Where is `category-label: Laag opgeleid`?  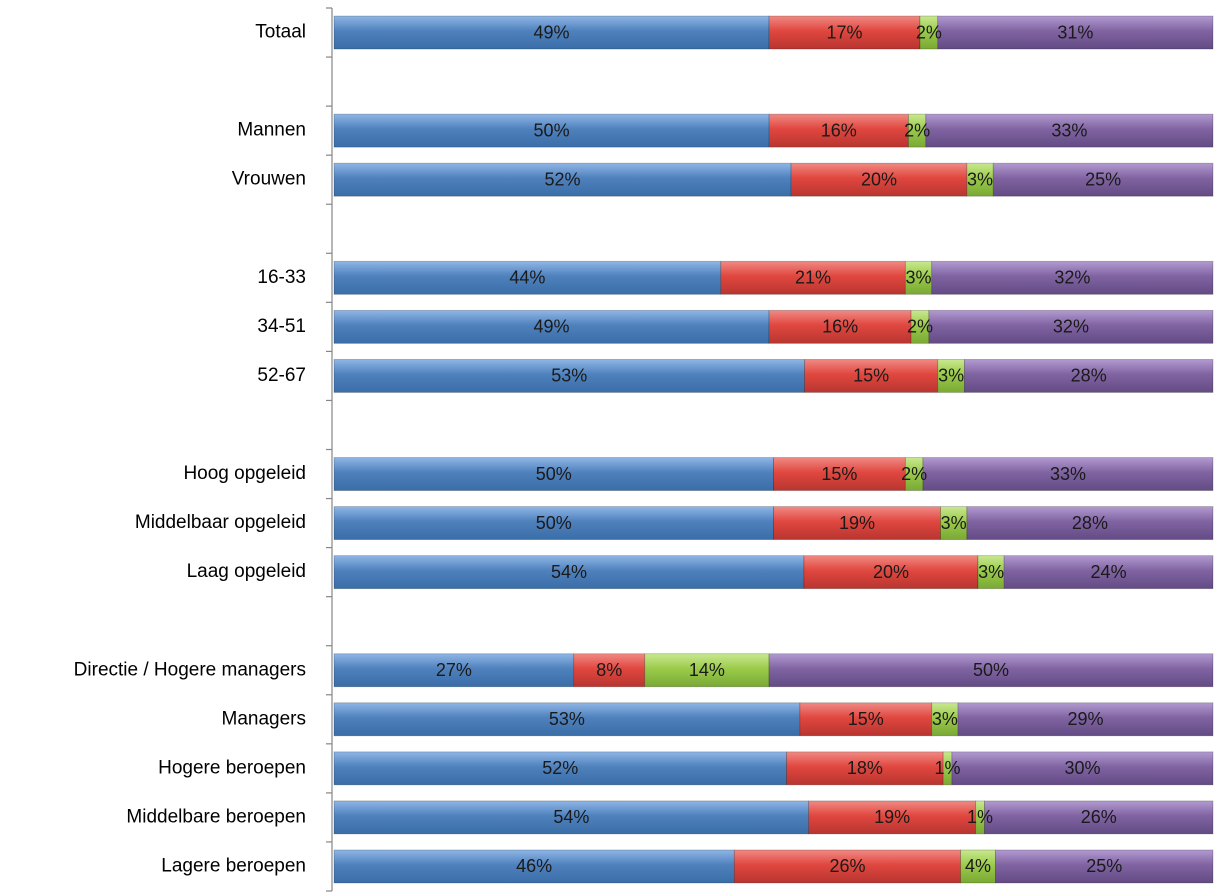
category-label: Laag opgeleid is located at coordinates (246, 571).